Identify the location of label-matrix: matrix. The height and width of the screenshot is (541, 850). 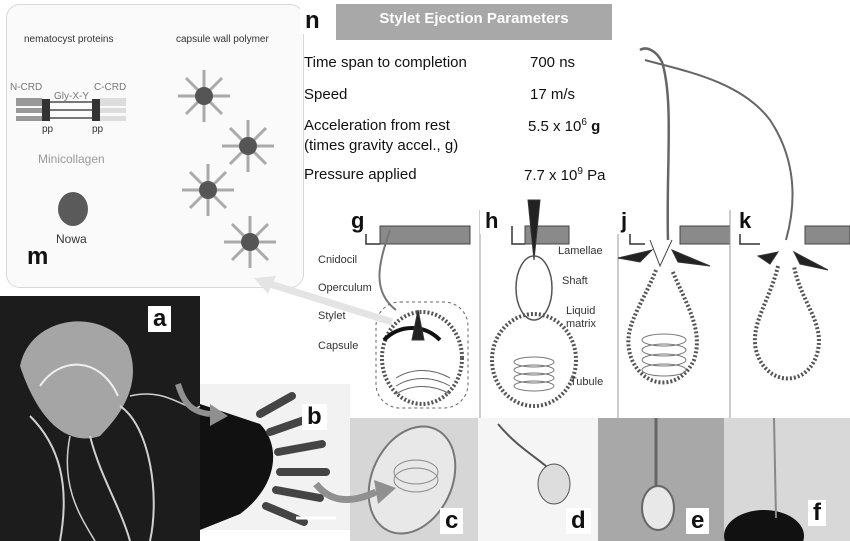
(581, 324).